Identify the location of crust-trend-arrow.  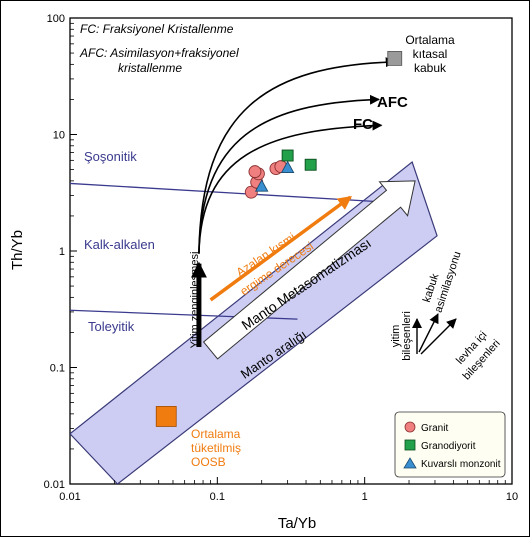
(297, 155).